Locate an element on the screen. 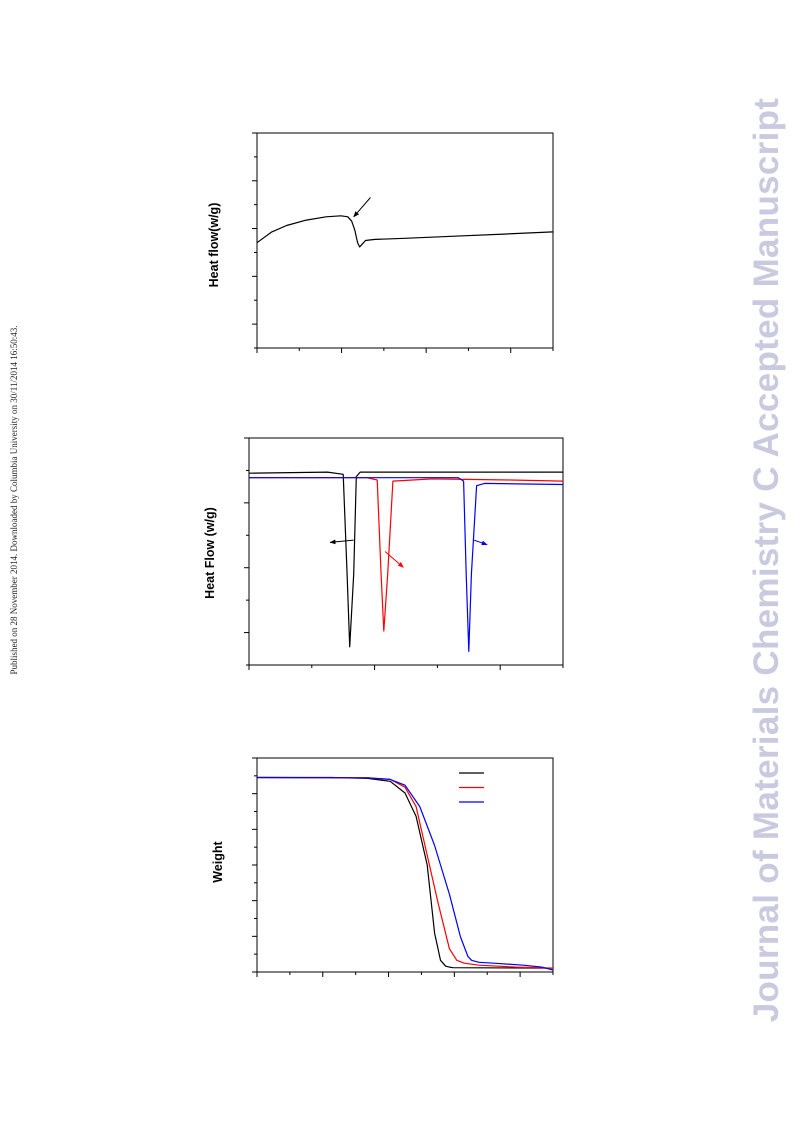  chart-2-series-3-line is located at coordinates (406, 565).